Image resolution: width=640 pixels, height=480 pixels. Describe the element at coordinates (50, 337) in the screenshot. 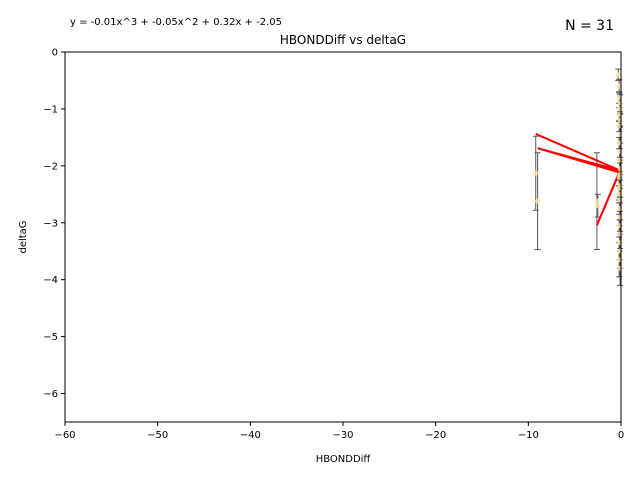

I see `y-tick-label: −5` at that location.